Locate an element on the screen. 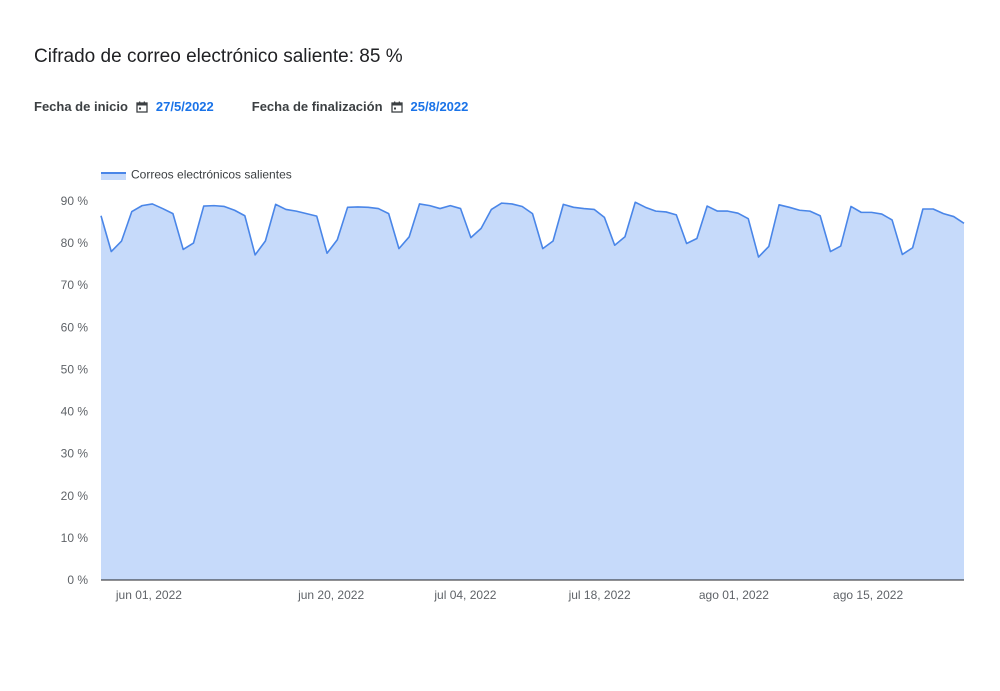 Image resolution: width=1000 pixels, height=691 pixels. start-date-group: Fecha de inicio 27/5/2022 is located at coordinates (124, 106).